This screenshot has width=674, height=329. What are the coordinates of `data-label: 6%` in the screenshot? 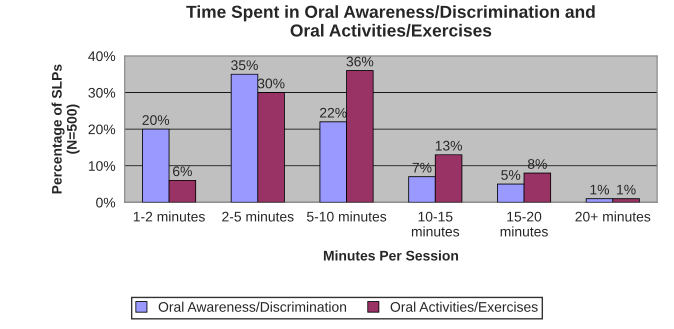 It's located at (182, 171).